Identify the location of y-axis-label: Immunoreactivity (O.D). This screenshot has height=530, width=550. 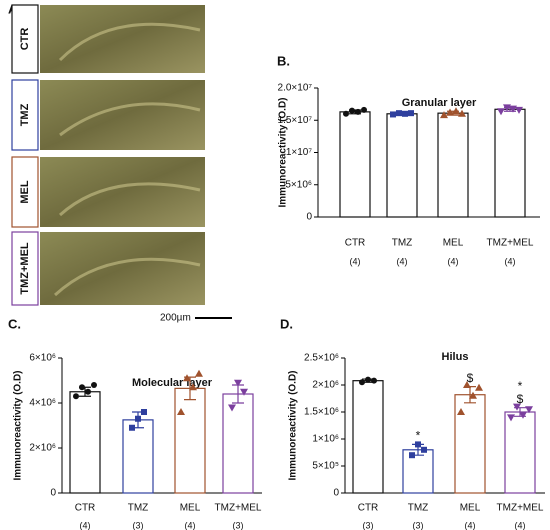
(18, 425).